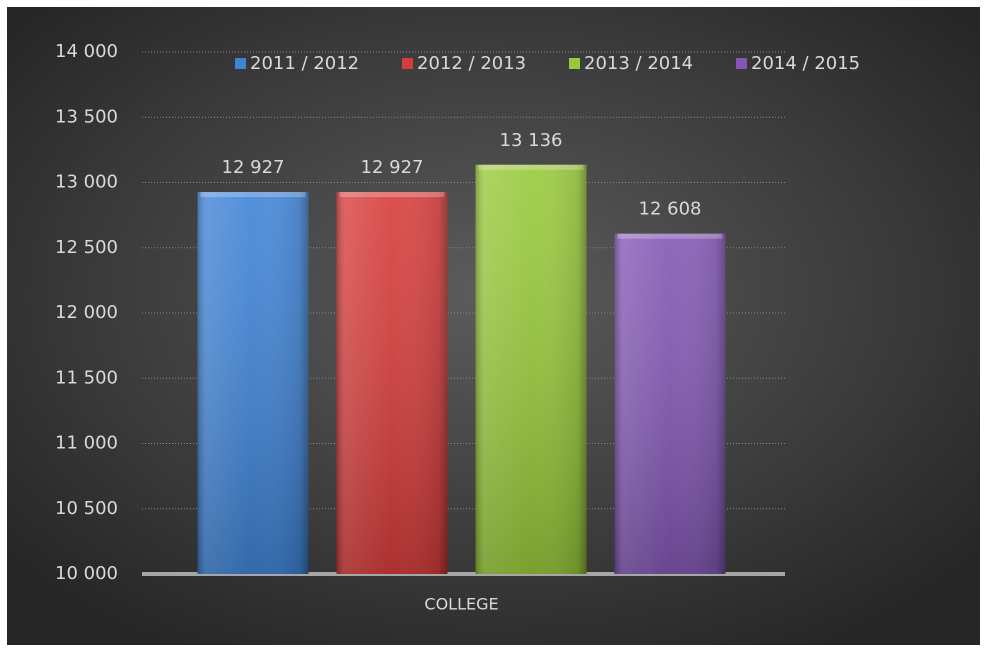 The image size is (986, 652). What do you see at coordinates (86, 182) in the screenshot?
I see `y-tick-label: 13 000` at bounding box center [86, 182].